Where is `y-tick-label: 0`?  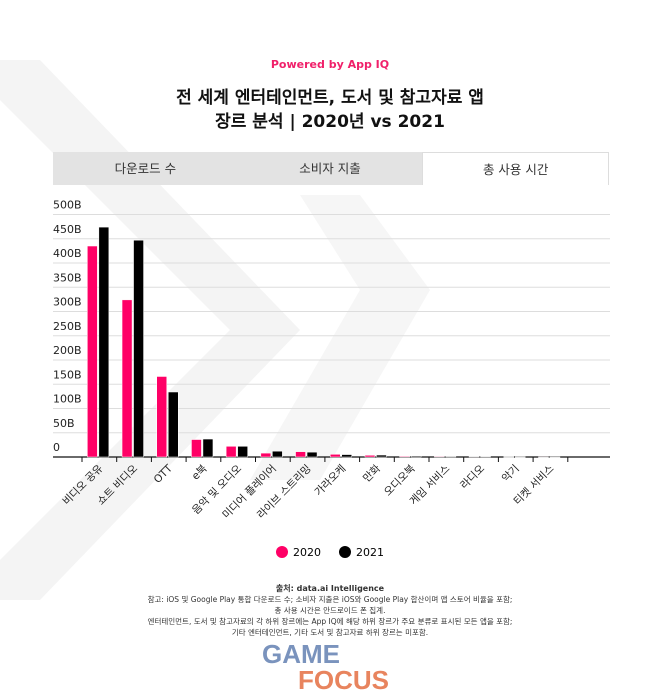
y-tick-label: 0 is located at coordinates (56, 447).